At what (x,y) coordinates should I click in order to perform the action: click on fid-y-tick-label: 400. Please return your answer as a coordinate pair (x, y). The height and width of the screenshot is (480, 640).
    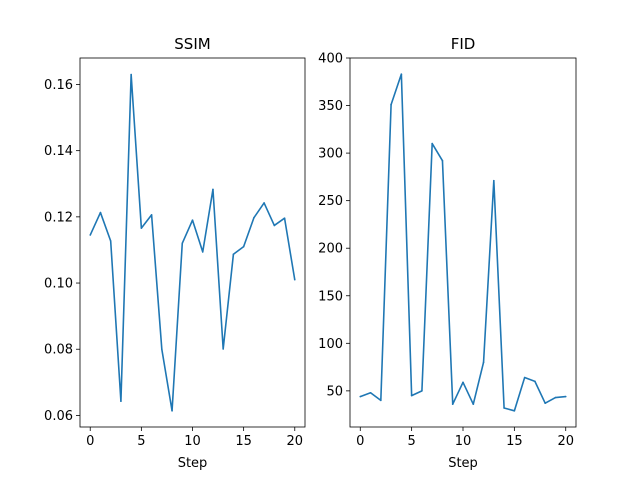
    Looking at the image, I should click on (330, 59).